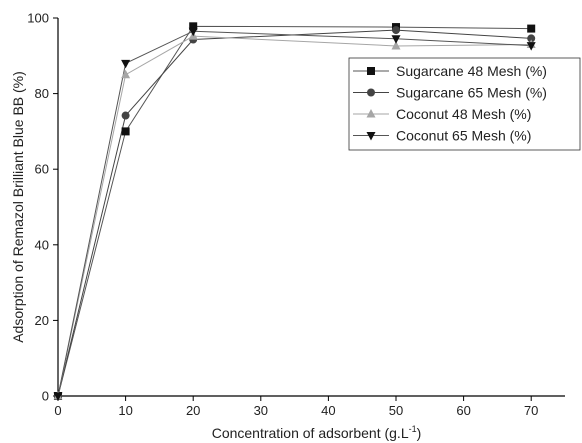 This screenshot has height=443, width=582. I want to click on x-tick-label: 0, so click(57, 410).